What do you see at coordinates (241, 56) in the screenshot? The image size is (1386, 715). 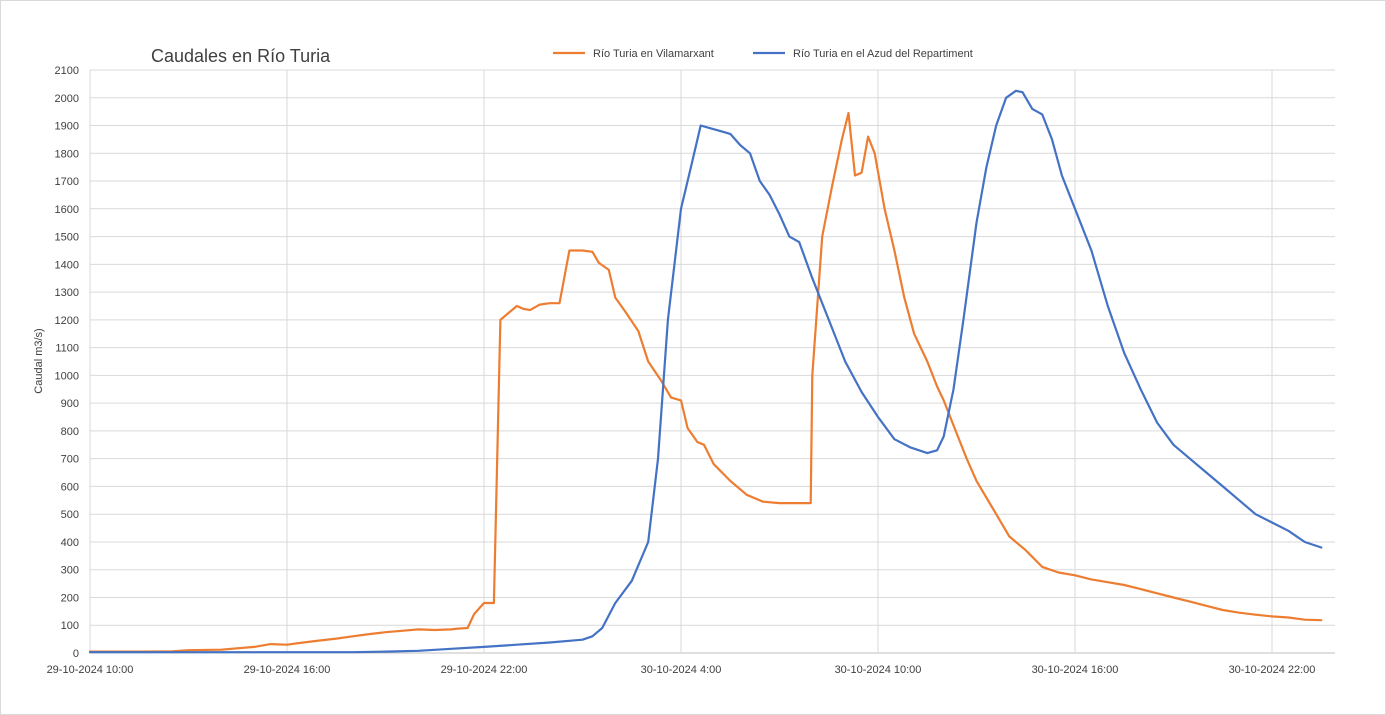 I see `chart-title: Caudales en Río Turia` at bounding box center [241, 56].